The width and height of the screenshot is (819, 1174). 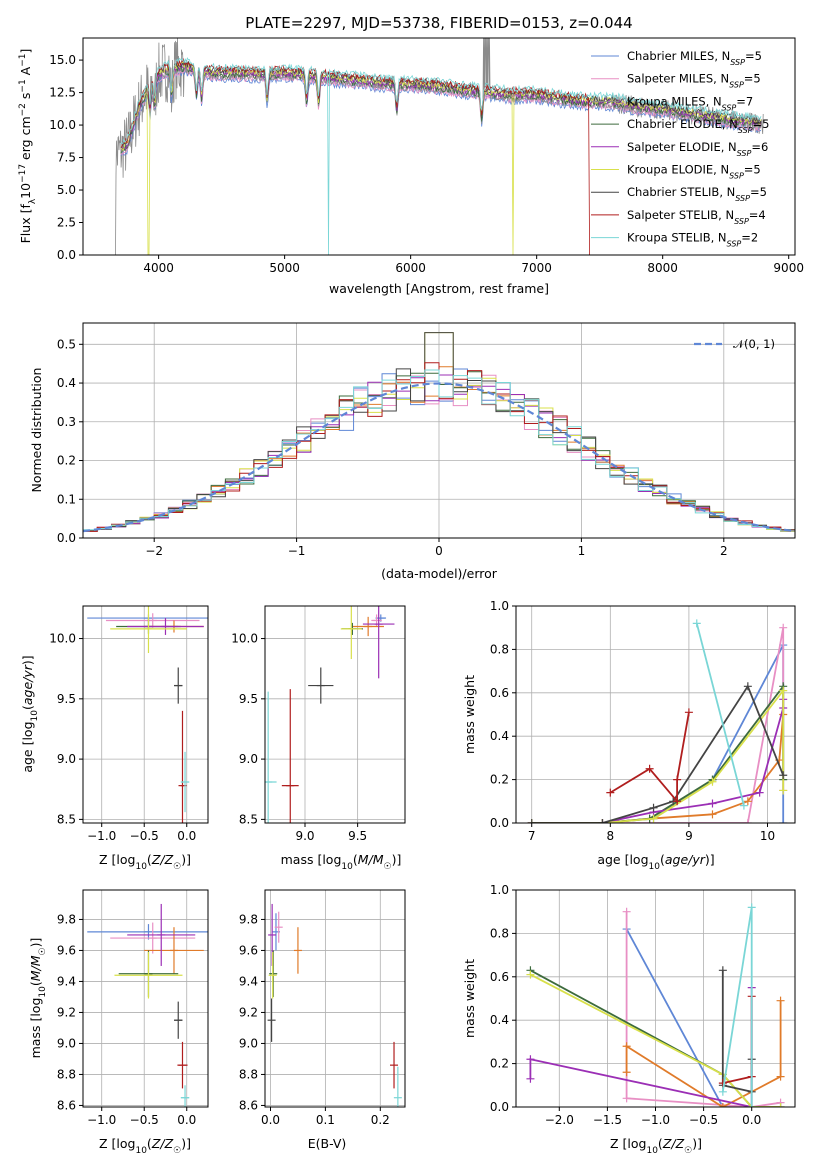 What do you see at coordinates (469, 998) in the screenshot?
I see `y-axis-label: mass weight` at bounding box center [469, 998].